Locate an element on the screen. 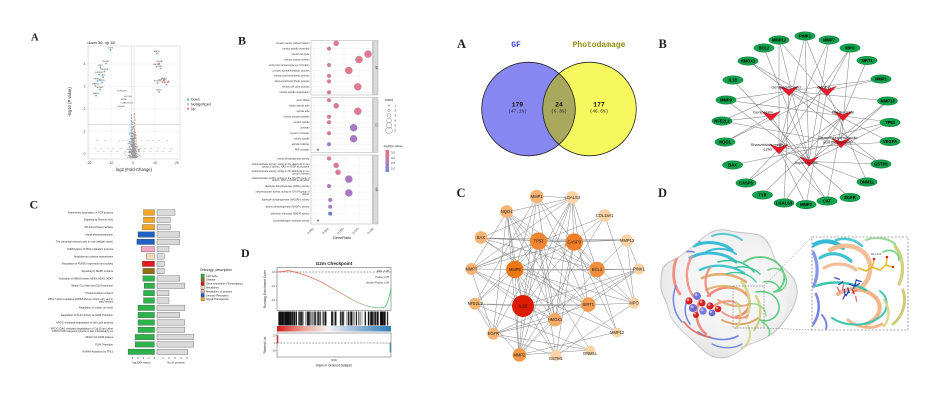  svg-text: 0.100 is located at coordinates (370, 231).